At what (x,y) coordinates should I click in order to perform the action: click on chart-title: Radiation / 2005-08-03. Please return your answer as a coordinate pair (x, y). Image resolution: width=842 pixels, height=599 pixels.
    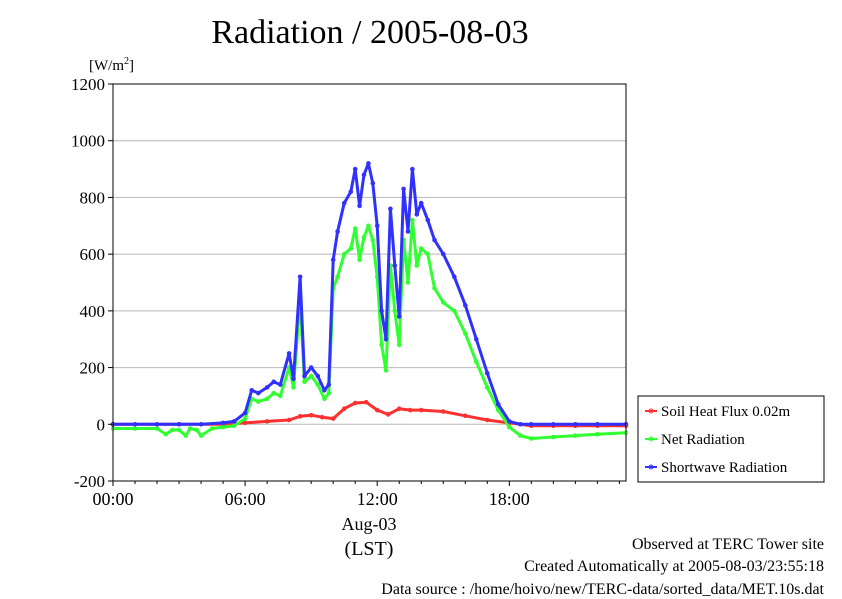
    Looking at the image, I should click on (370, 32).